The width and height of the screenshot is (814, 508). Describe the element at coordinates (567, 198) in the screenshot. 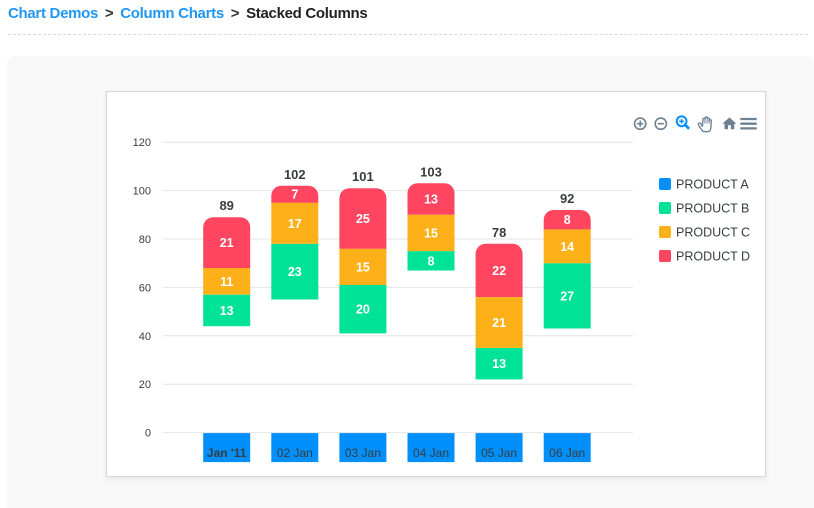

I see `svg-text: 92` at that location.